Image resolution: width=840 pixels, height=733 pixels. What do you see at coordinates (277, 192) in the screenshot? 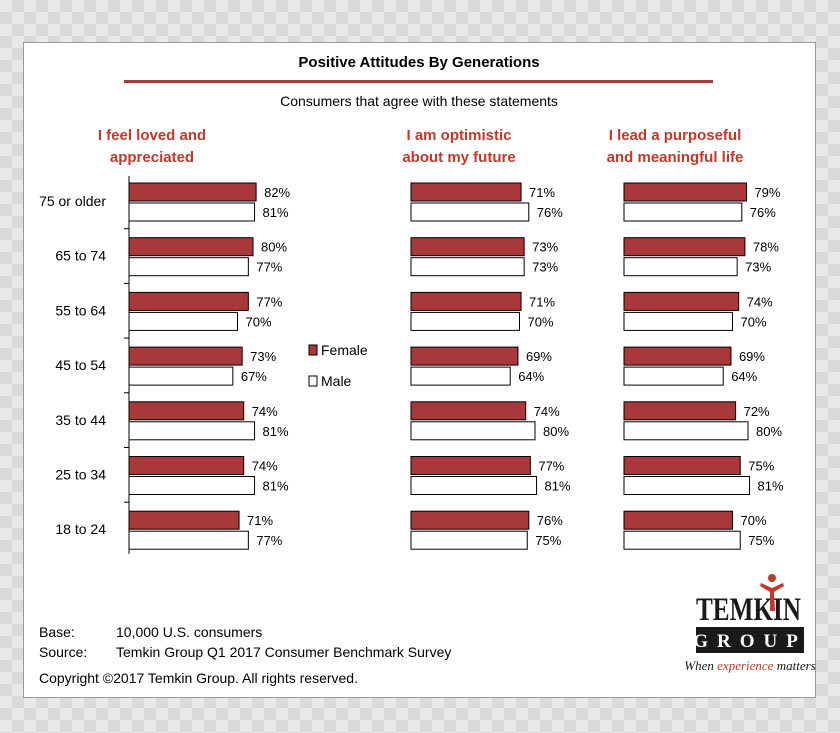
I see `data-label: 82%` at bounding box center [277, 192].